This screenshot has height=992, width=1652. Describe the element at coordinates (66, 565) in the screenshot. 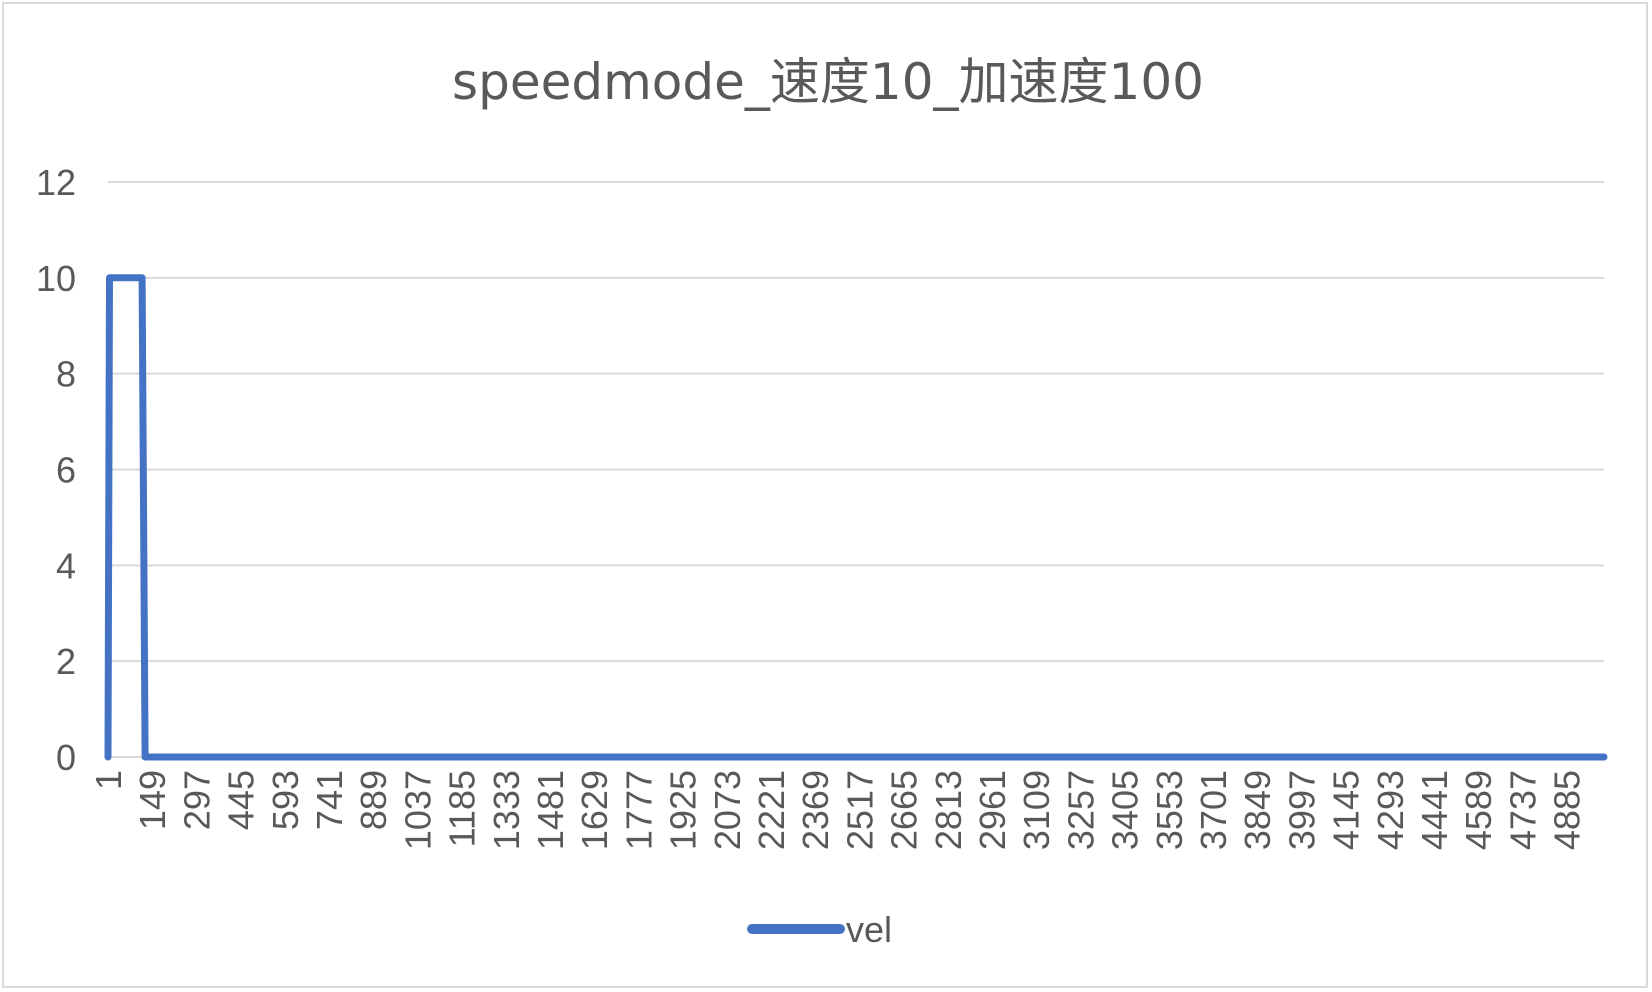

I see `y-tick-label: 4` at that location.